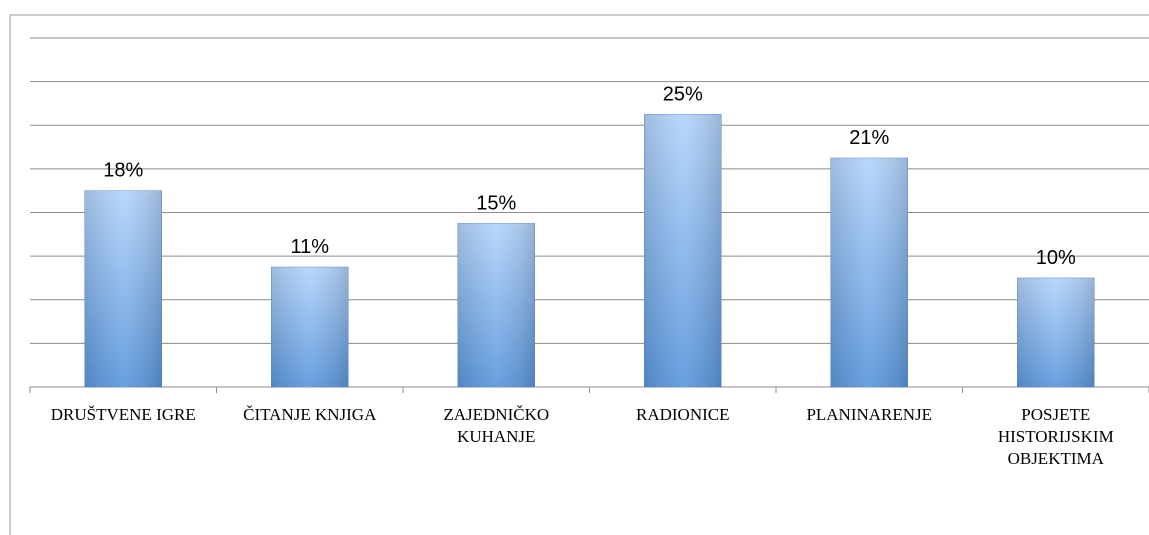 The width and height of the screenshot is (1149, 535). Describe the element at coordinates (309, 247) in the screenshot. I see `data-label: 11%` at that location.